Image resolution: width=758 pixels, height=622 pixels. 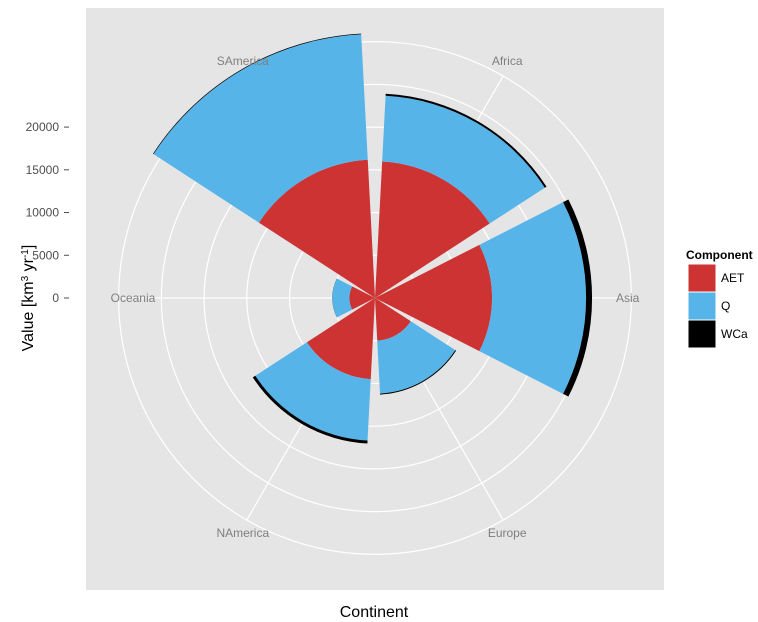 I want to click on legend-label-wca: WCa, so click(x=734, y=334).